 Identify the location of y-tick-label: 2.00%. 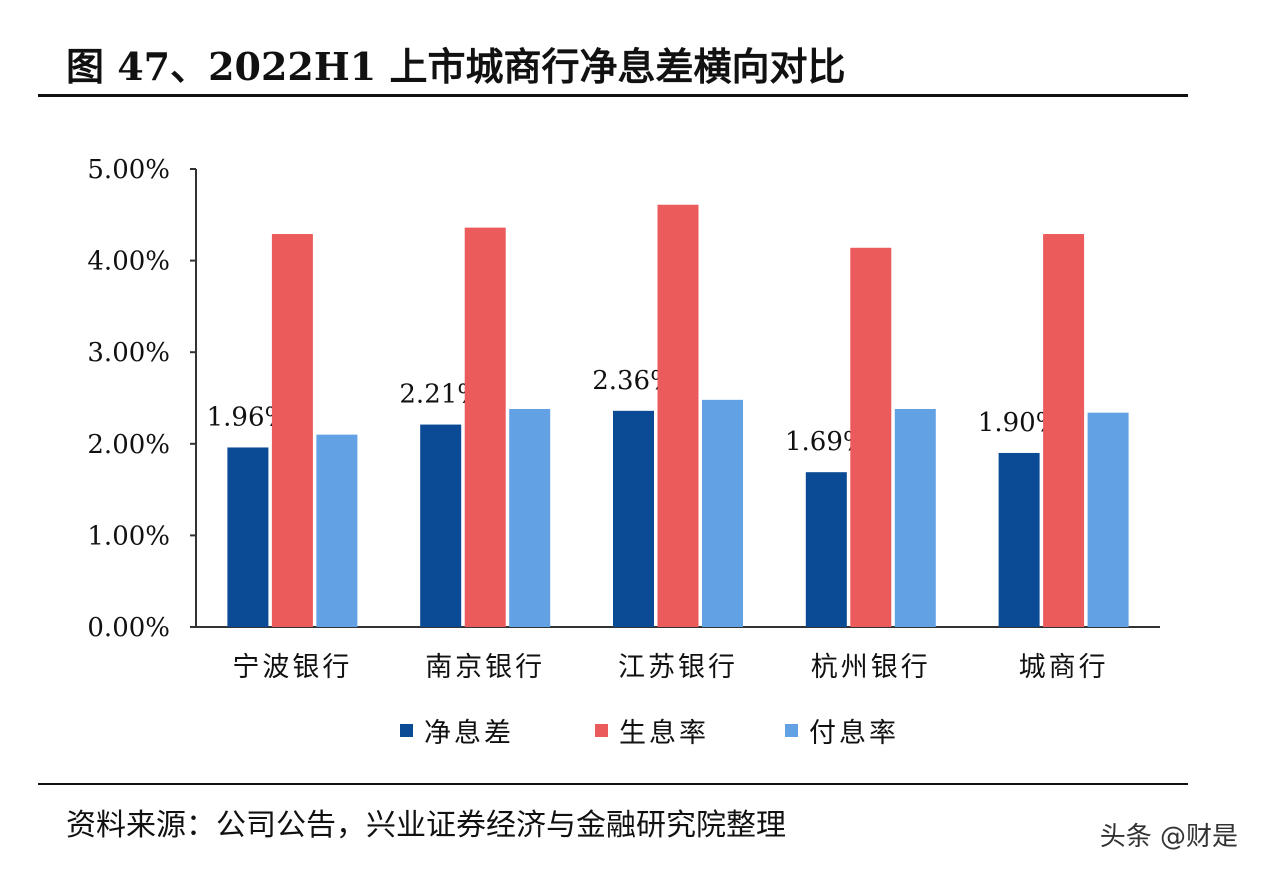
(128, 445).